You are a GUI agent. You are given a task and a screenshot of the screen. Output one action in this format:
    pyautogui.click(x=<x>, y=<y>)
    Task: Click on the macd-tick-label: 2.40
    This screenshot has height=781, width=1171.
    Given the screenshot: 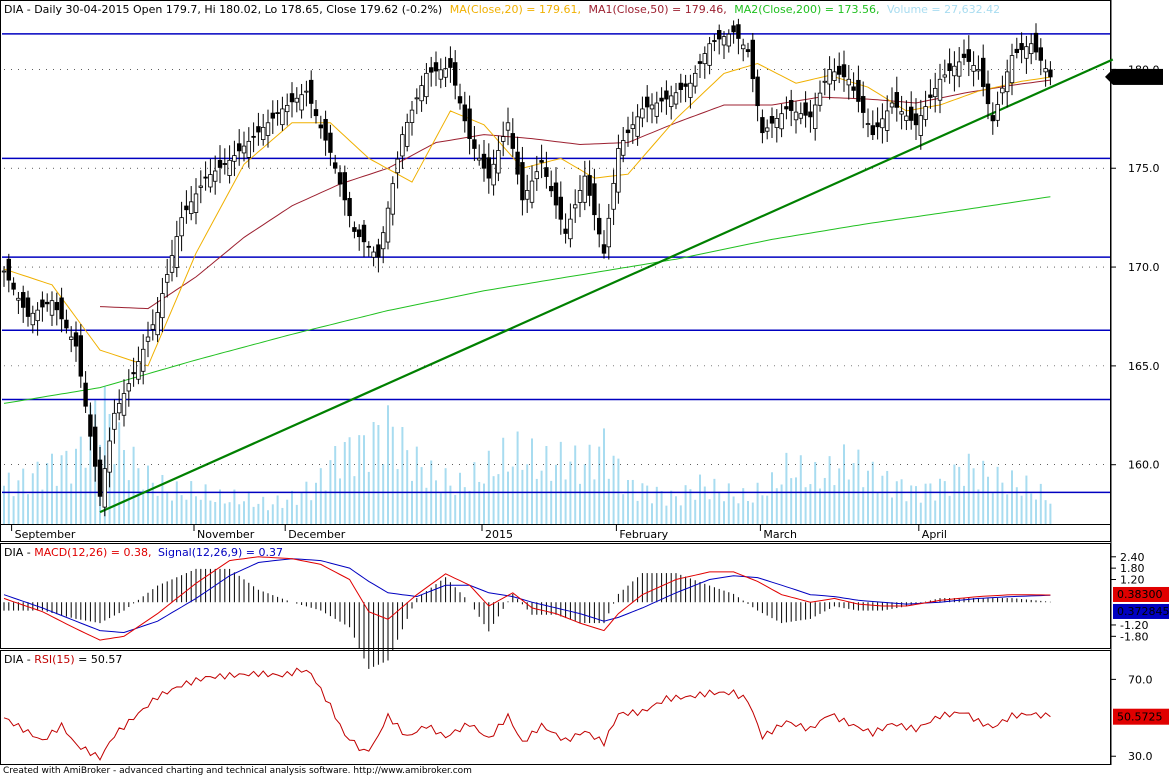 What is the action you would take?
    pyautogui.click(x=1132, y=557)
    